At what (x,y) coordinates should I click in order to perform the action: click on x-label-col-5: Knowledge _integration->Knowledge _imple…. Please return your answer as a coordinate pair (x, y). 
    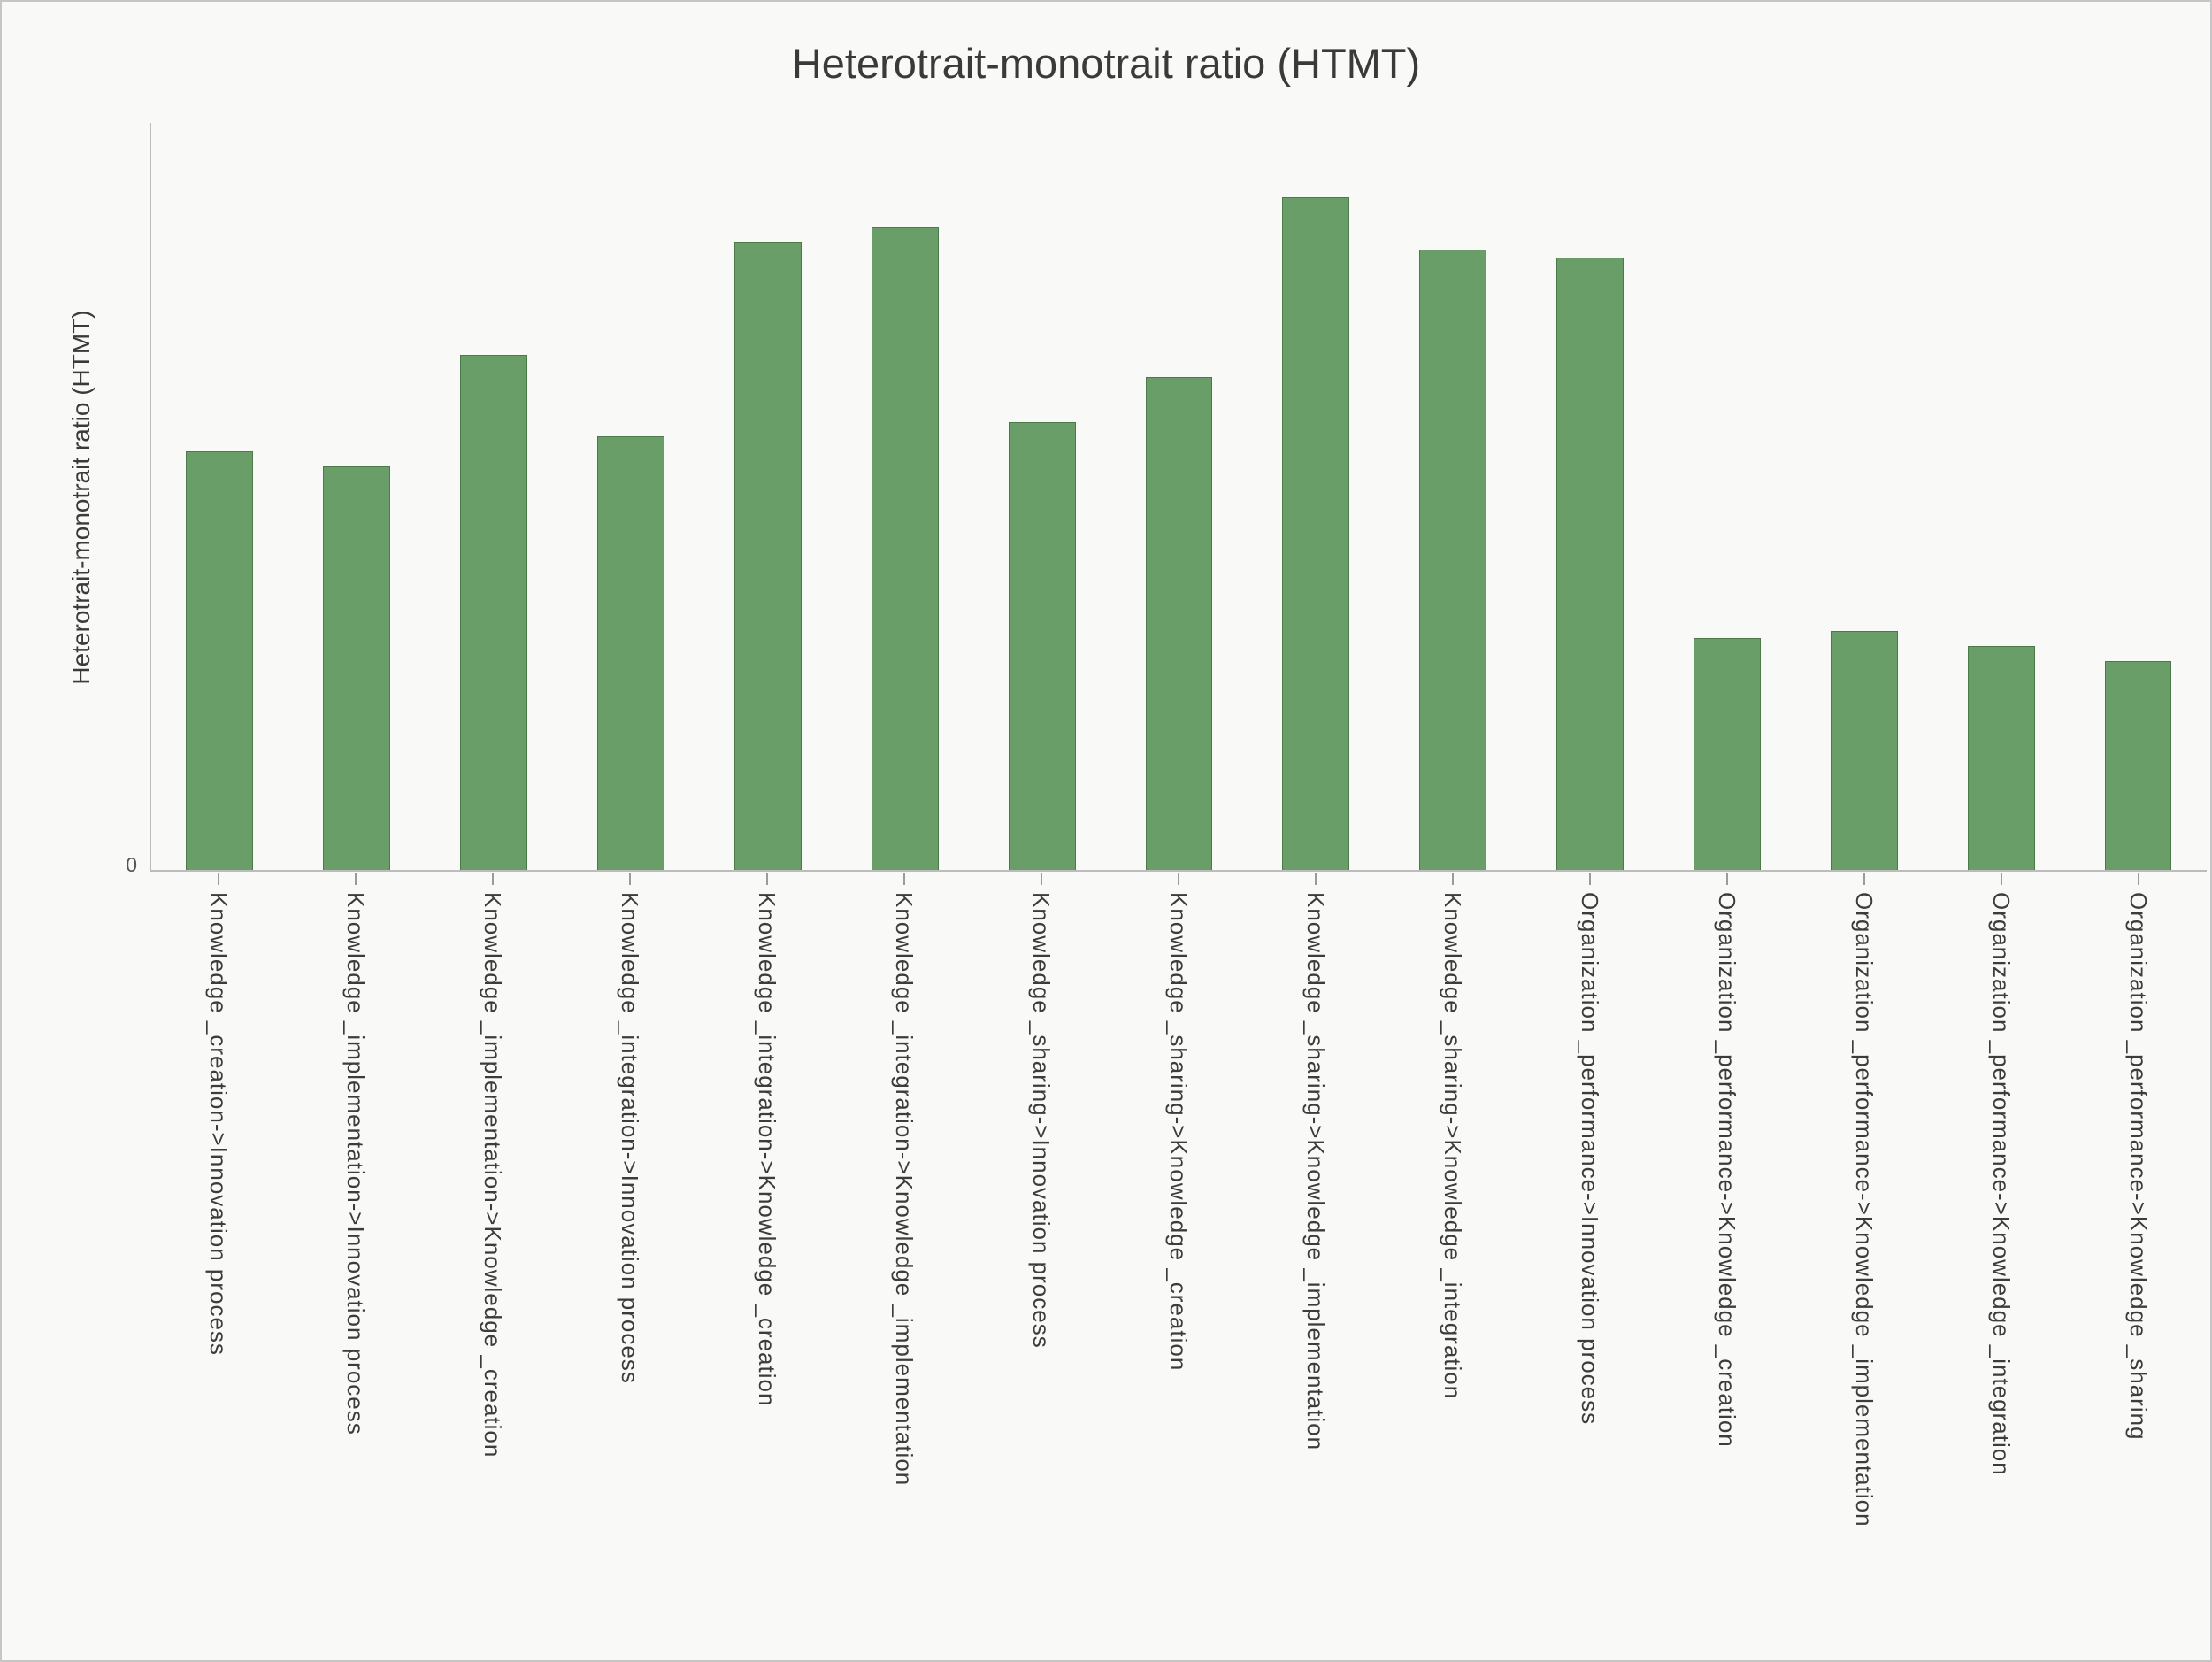
    Looking at the image, I should click on (904, 1266).